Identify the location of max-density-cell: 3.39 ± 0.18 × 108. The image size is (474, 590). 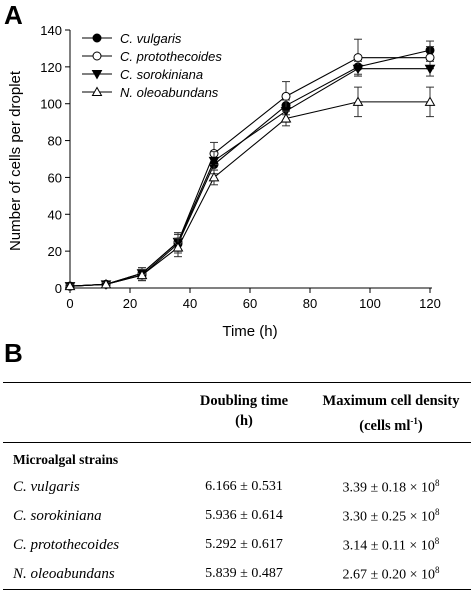
(391, 487).